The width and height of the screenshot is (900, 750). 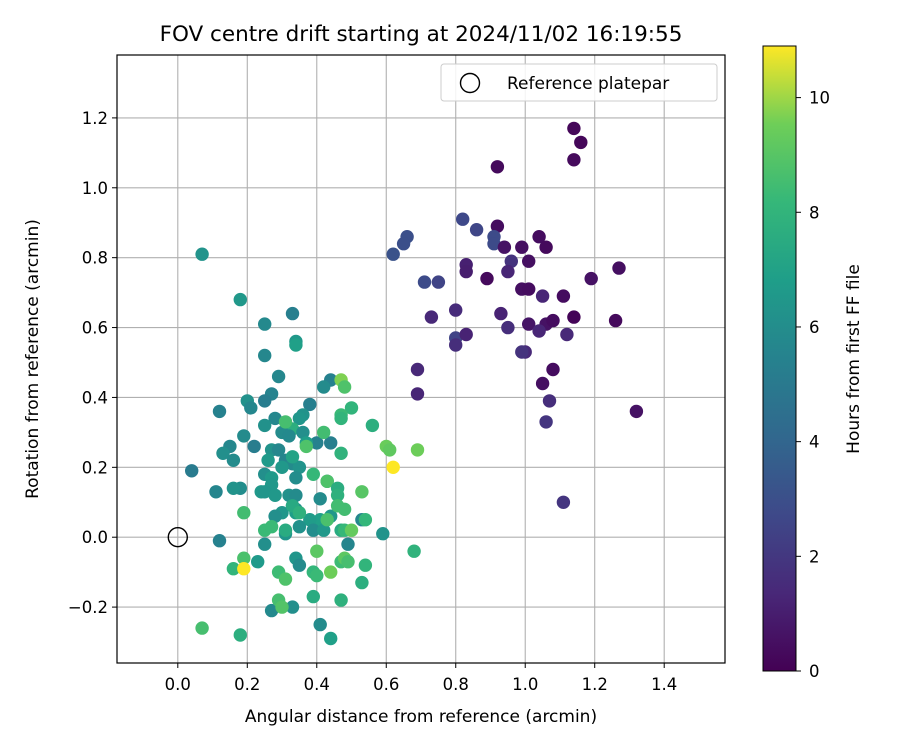 What do you see at coordinates (779, 358) in the screenshot?
I see `colorbar-bar` at bounding box center [779, 358].